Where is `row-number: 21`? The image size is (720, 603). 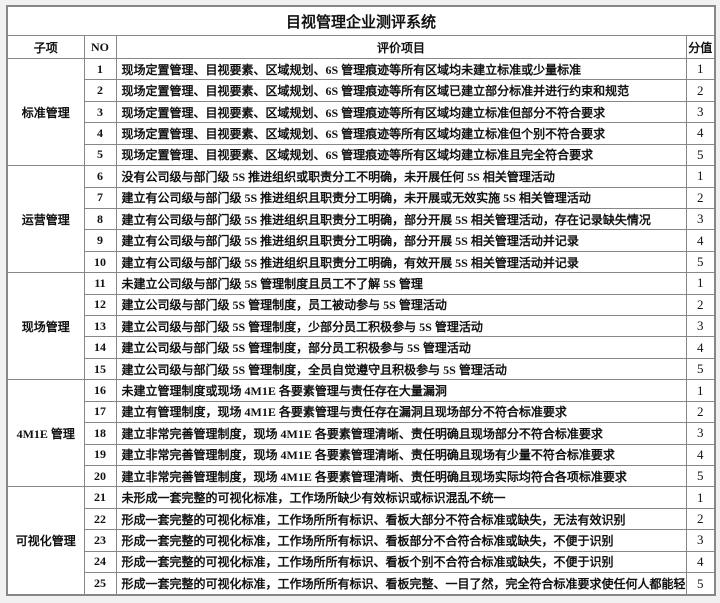
row-number: 21 is located at coordinates (100, 497).